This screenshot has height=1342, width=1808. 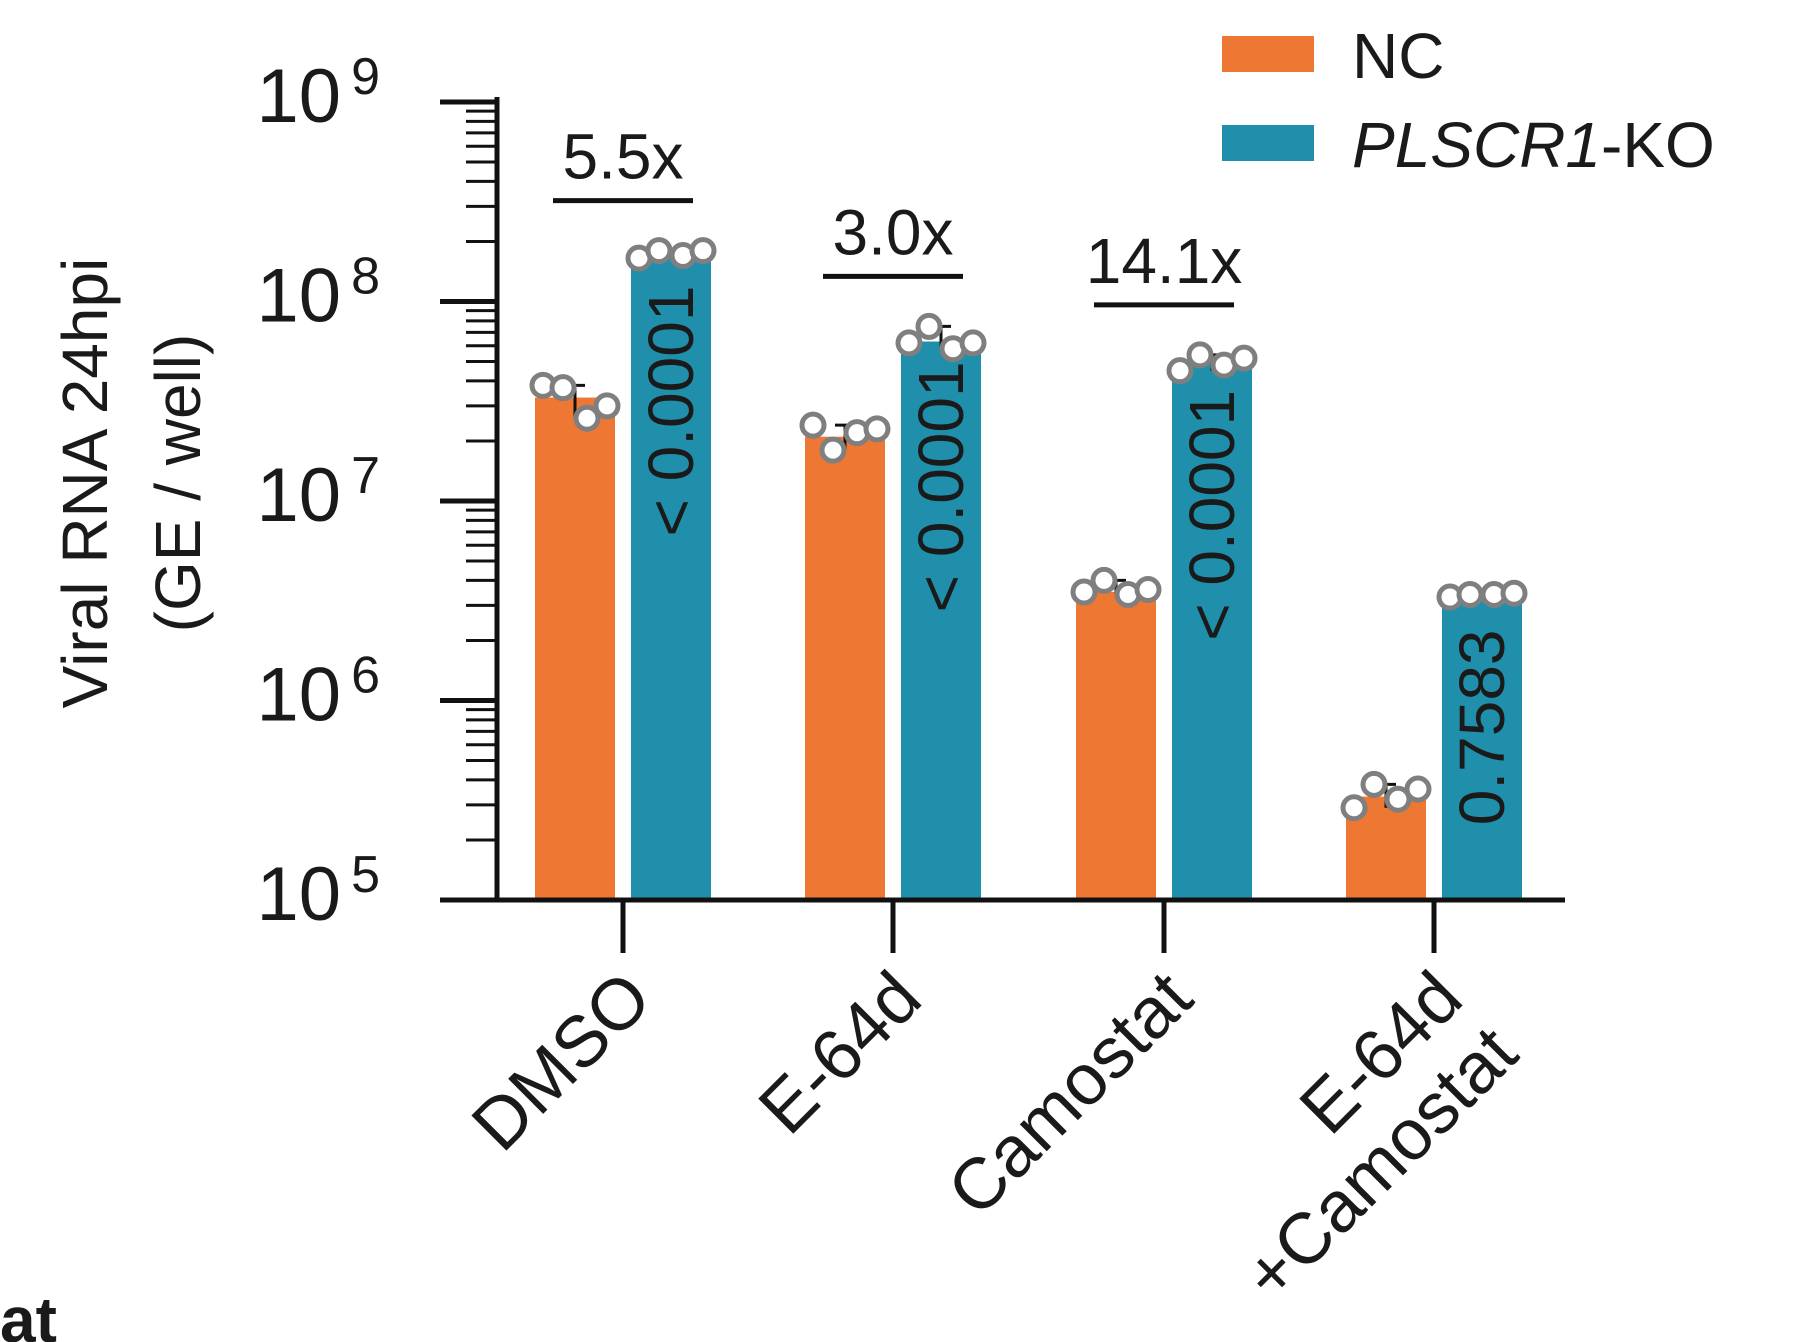 I want to click on y-tick-label-0: 10 5, so click(x=318, y=891).